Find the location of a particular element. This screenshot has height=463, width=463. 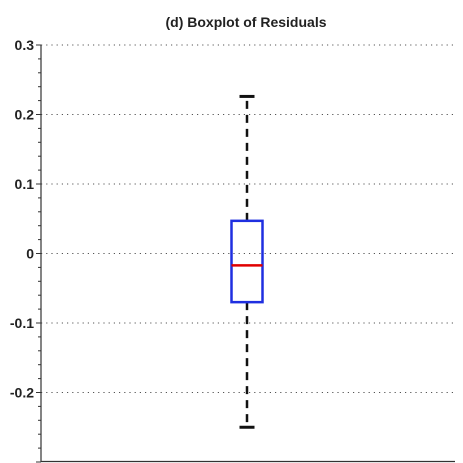

iqr-box is located at coordinates (247, 261).